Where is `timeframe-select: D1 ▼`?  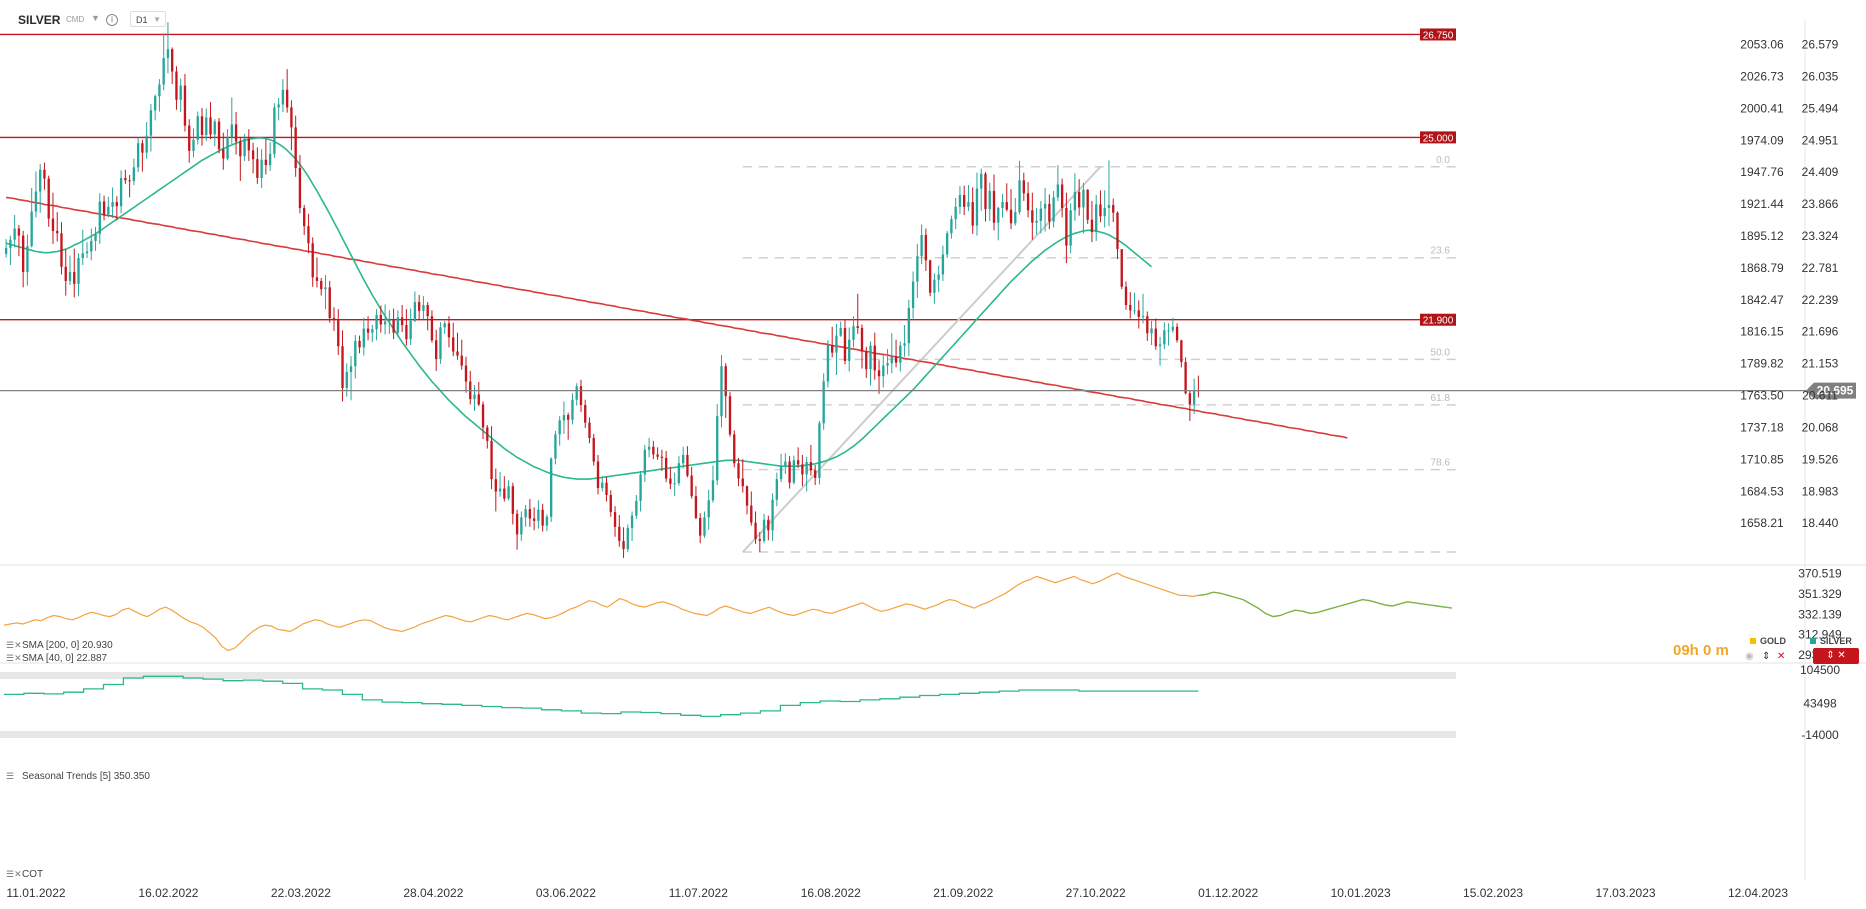
timeframe-select: D1 ▼ is located at coordinates (148, 19).